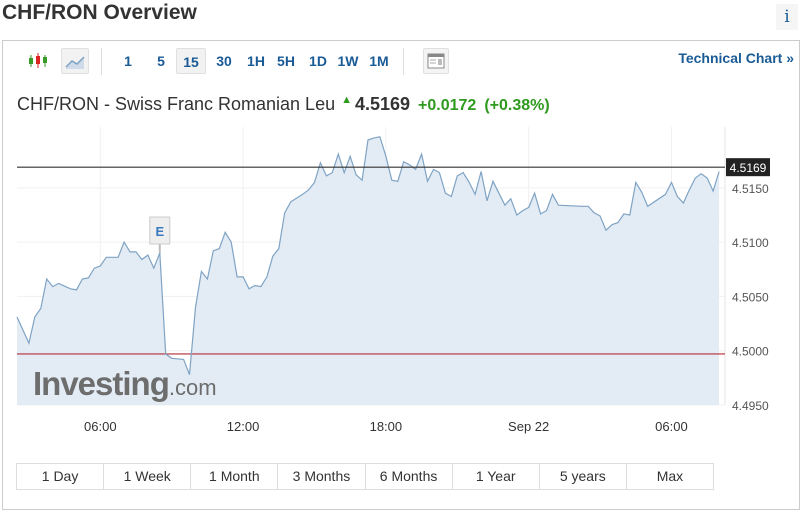 This screenshot has width=800, height=510. I want to click on technical-chart-link: Technical Chart », so click(736, 58).